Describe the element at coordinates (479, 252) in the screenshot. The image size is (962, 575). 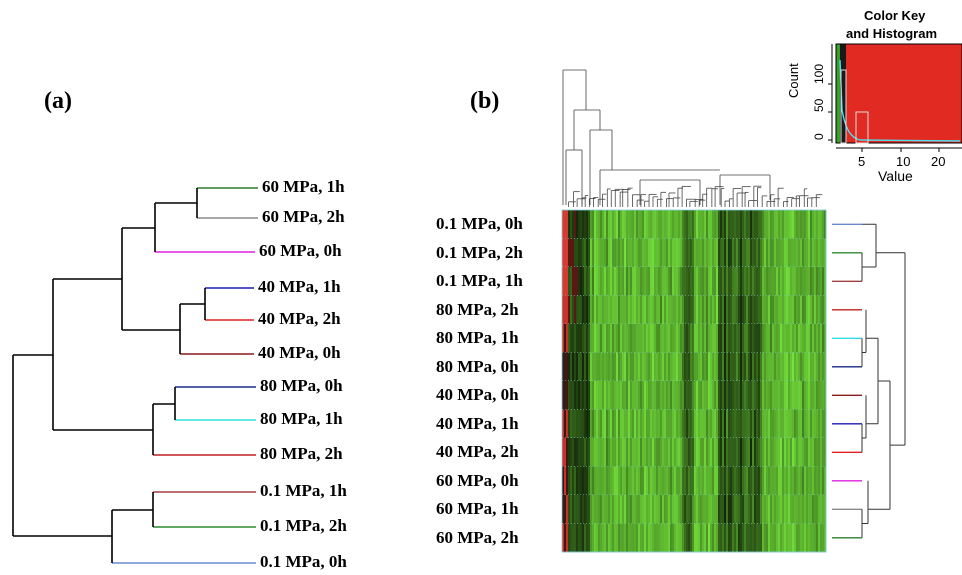
I see `heatmap-row-label: 0.1 MPa, 2h` at that location.